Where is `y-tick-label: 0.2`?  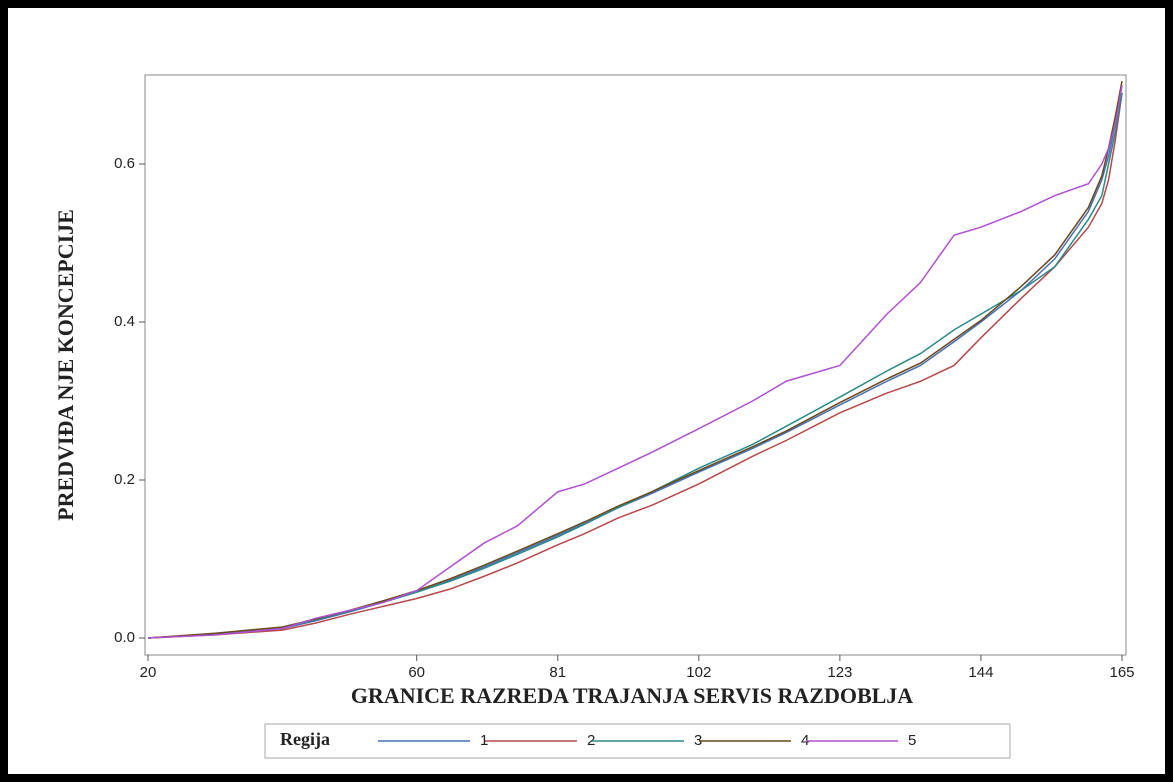
y-tick-label: 0.2 is located at coordinates (124, 479).